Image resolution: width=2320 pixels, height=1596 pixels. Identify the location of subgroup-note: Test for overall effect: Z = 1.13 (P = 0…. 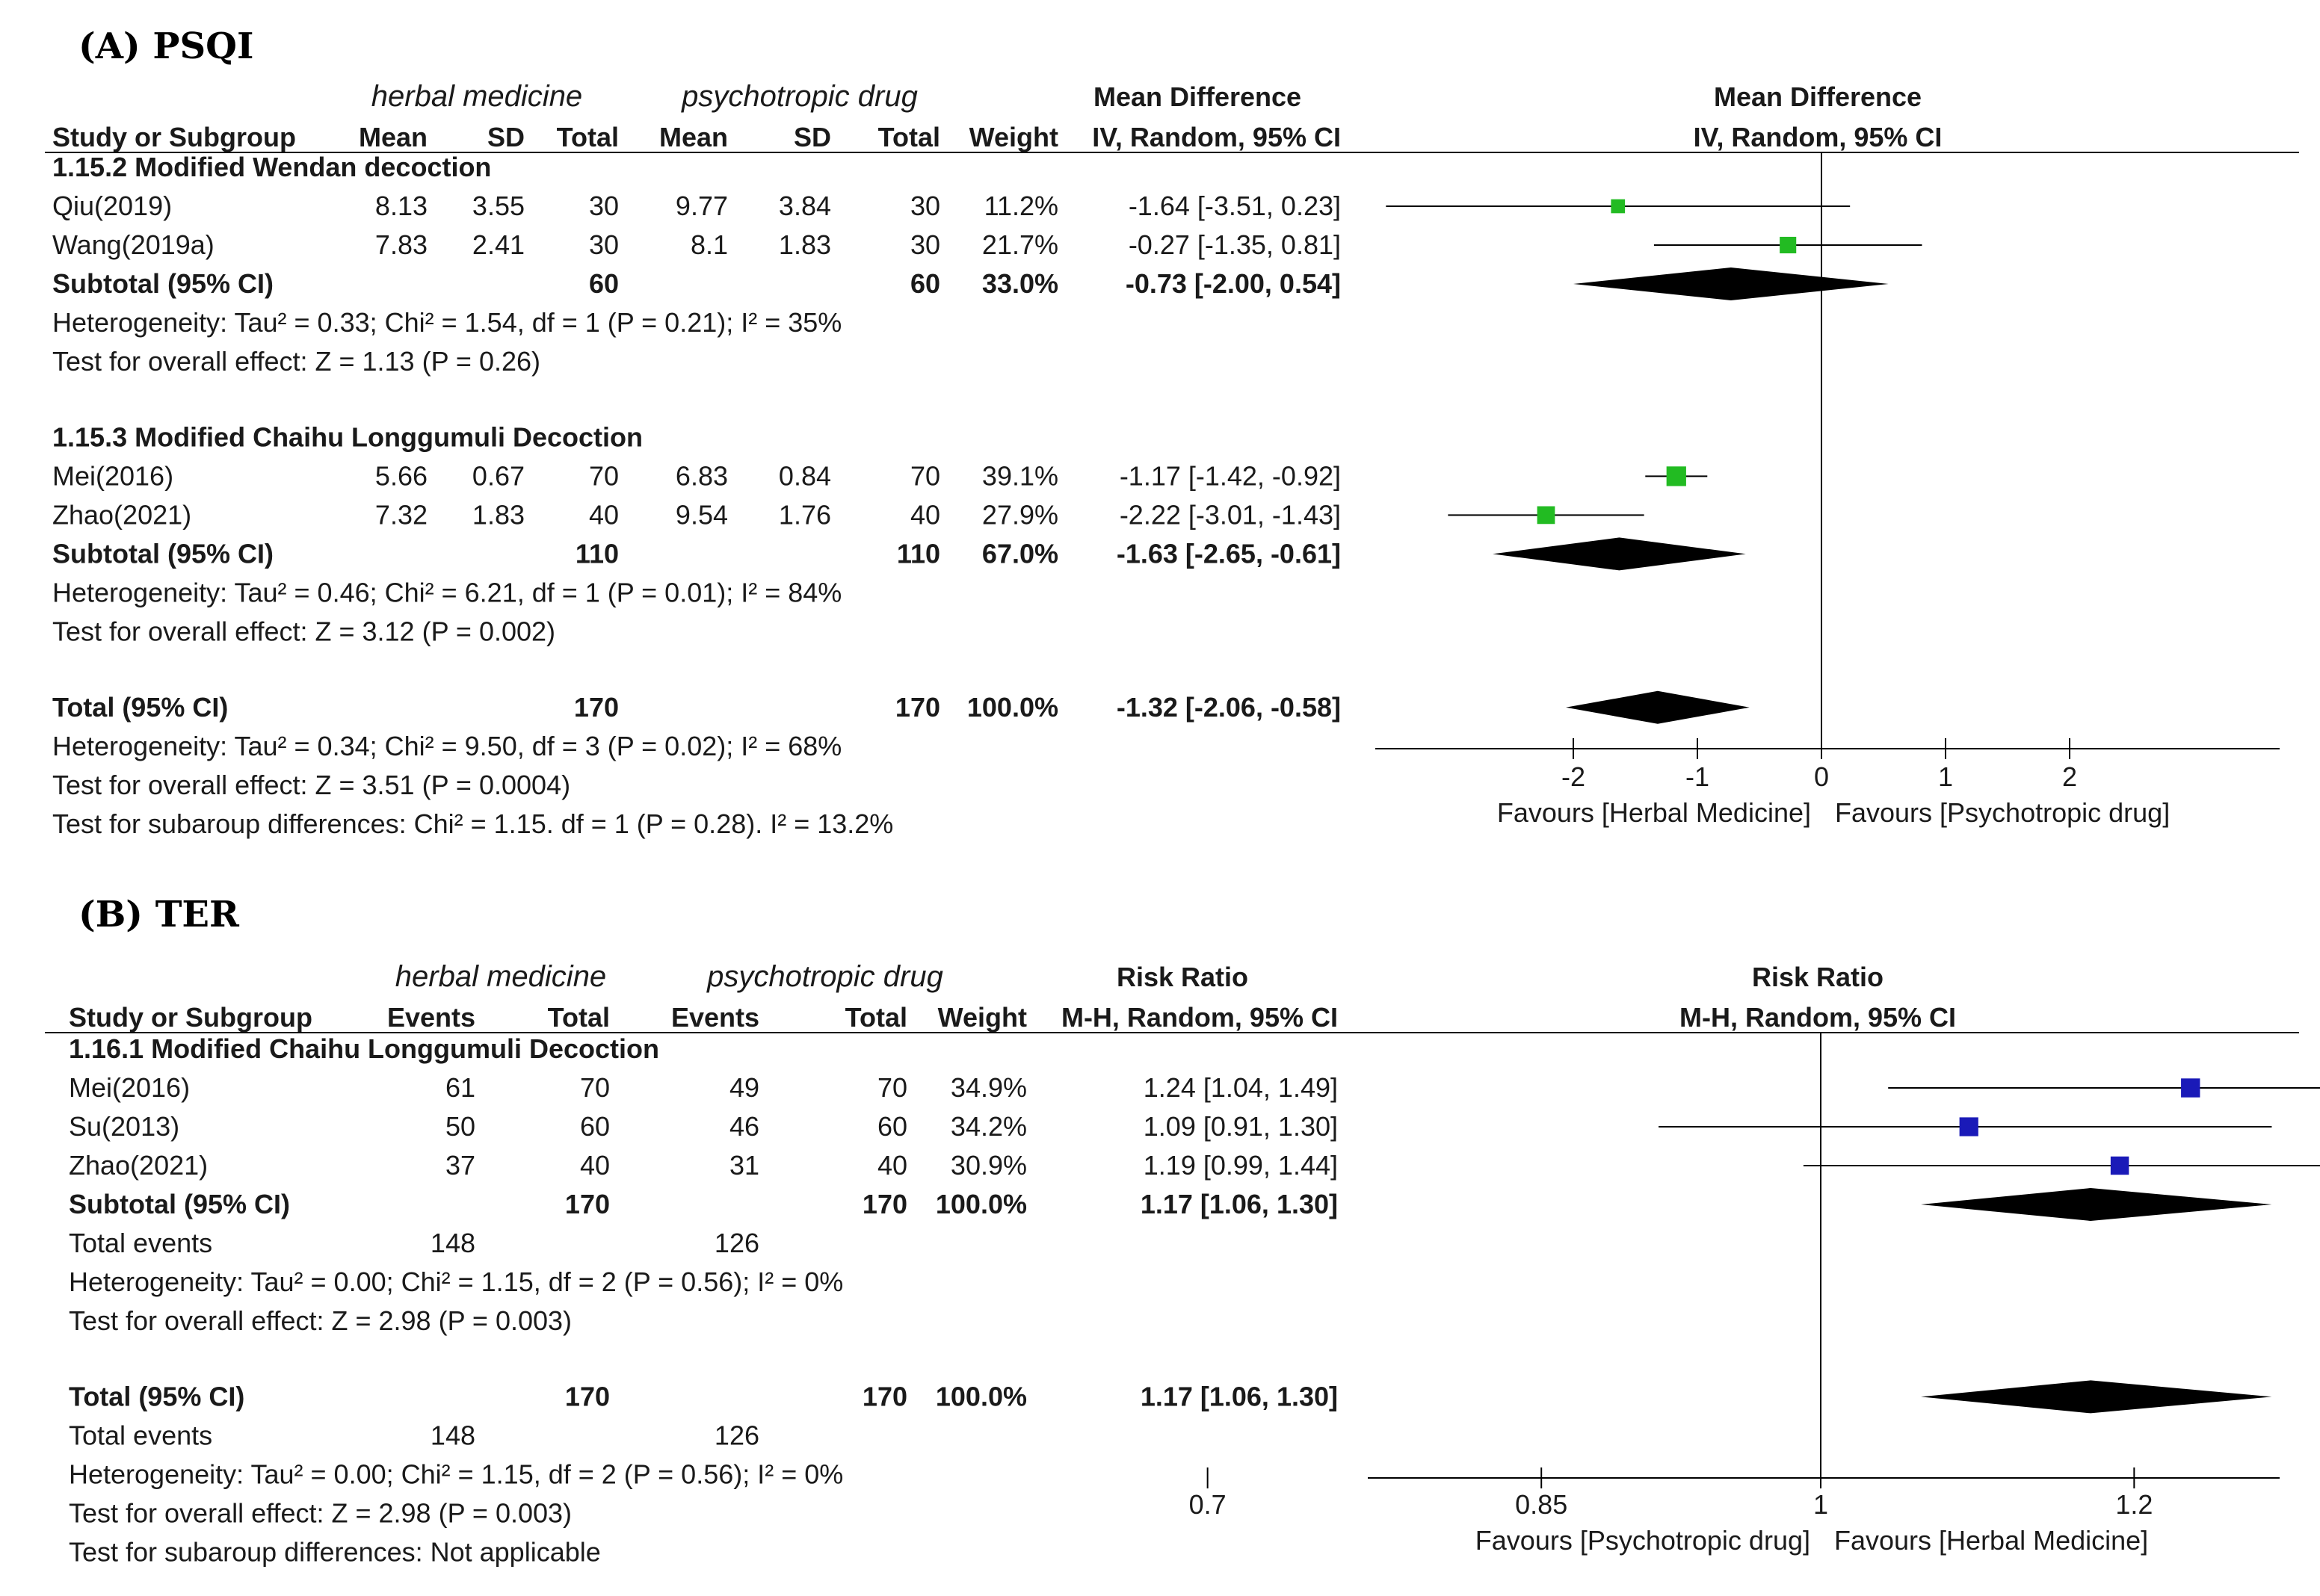
(296, 362).